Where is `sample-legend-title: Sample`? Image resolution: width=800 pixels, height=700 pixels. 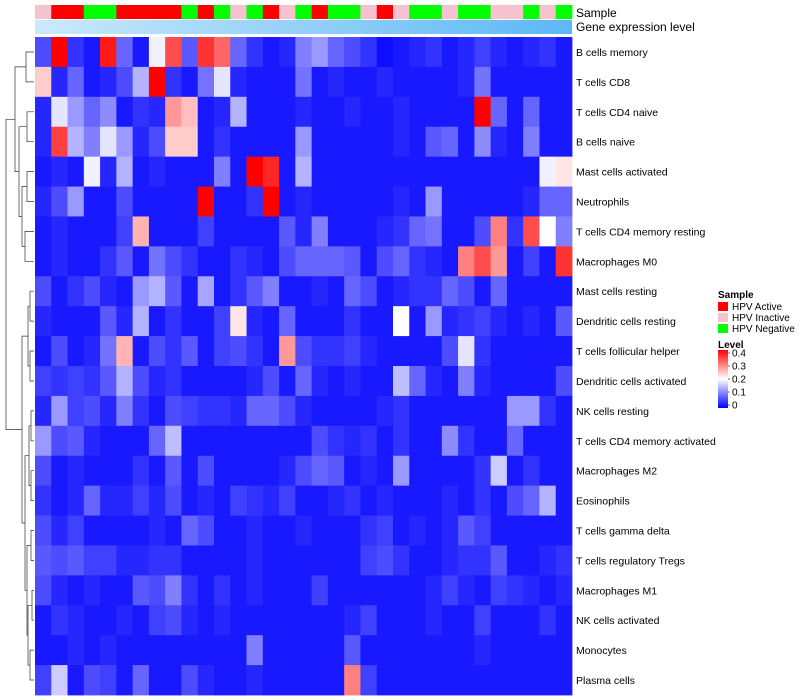
sample-legend-title: Sample is located at coordinates (736, 295).